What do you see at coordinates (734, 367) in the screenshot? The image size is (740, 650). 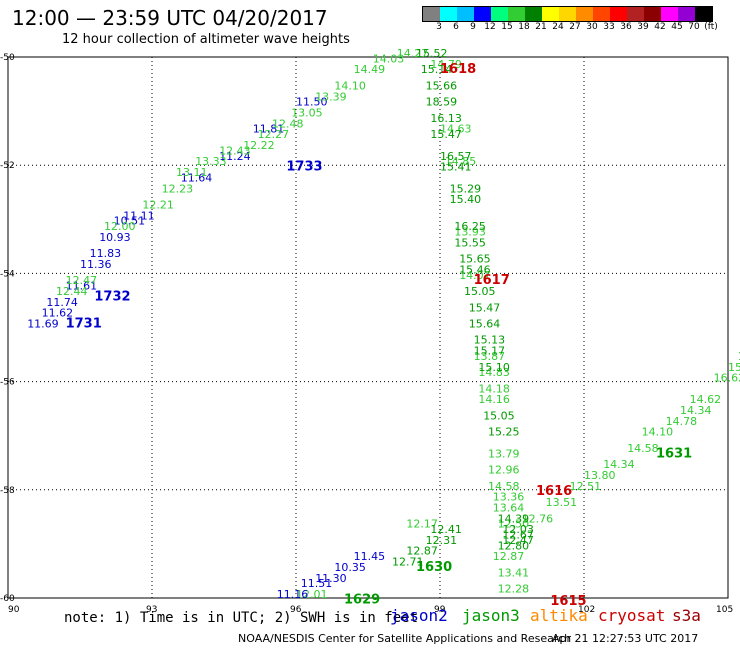 I see `data-point-label: 15.78` at bounding box center [734, 367].